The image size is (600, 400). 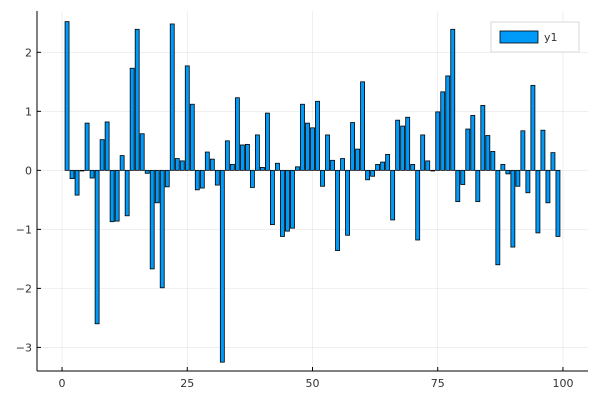 I want to click on legend: y1, so click(x=535, y=37).